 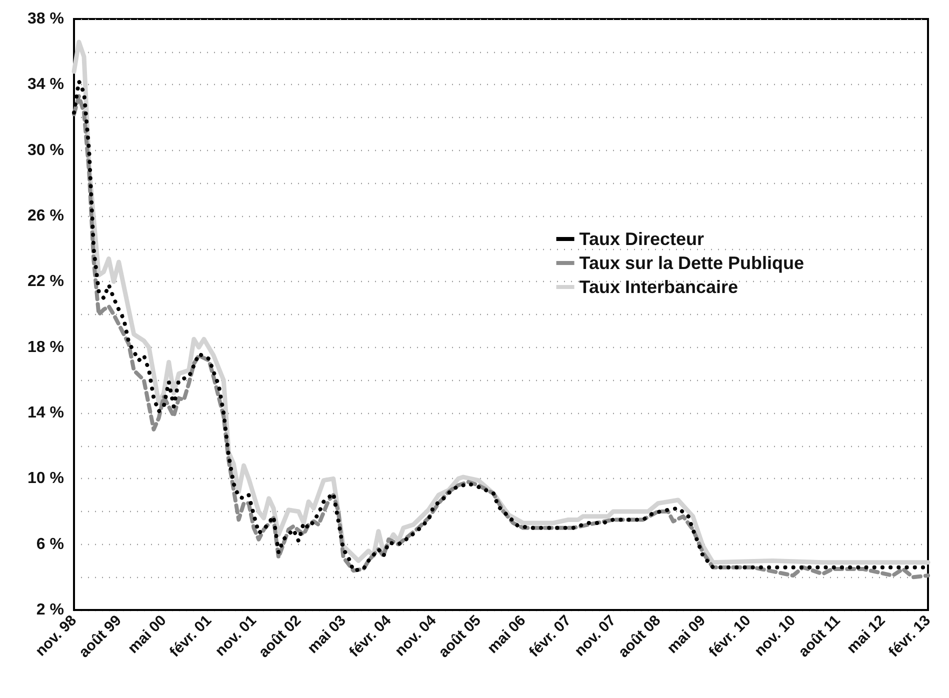 What do you see at coordinates (46, 216) in the screenshot?
I see `y-tick-label: 26 %` at bounding box center [46, 216].